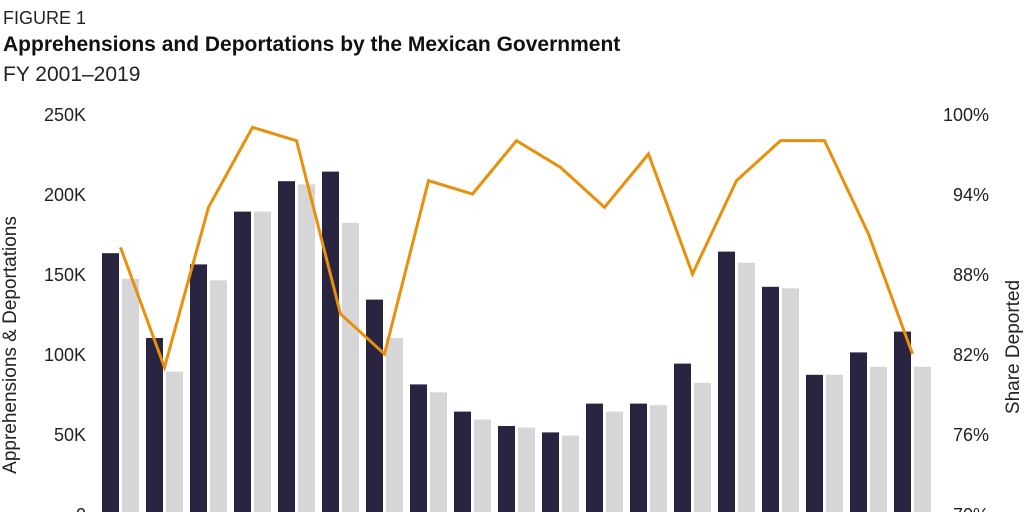  Describe the element at coordinates (45, 18) in the screenshot. I see `figure-label: FIGURE 1` at that location.